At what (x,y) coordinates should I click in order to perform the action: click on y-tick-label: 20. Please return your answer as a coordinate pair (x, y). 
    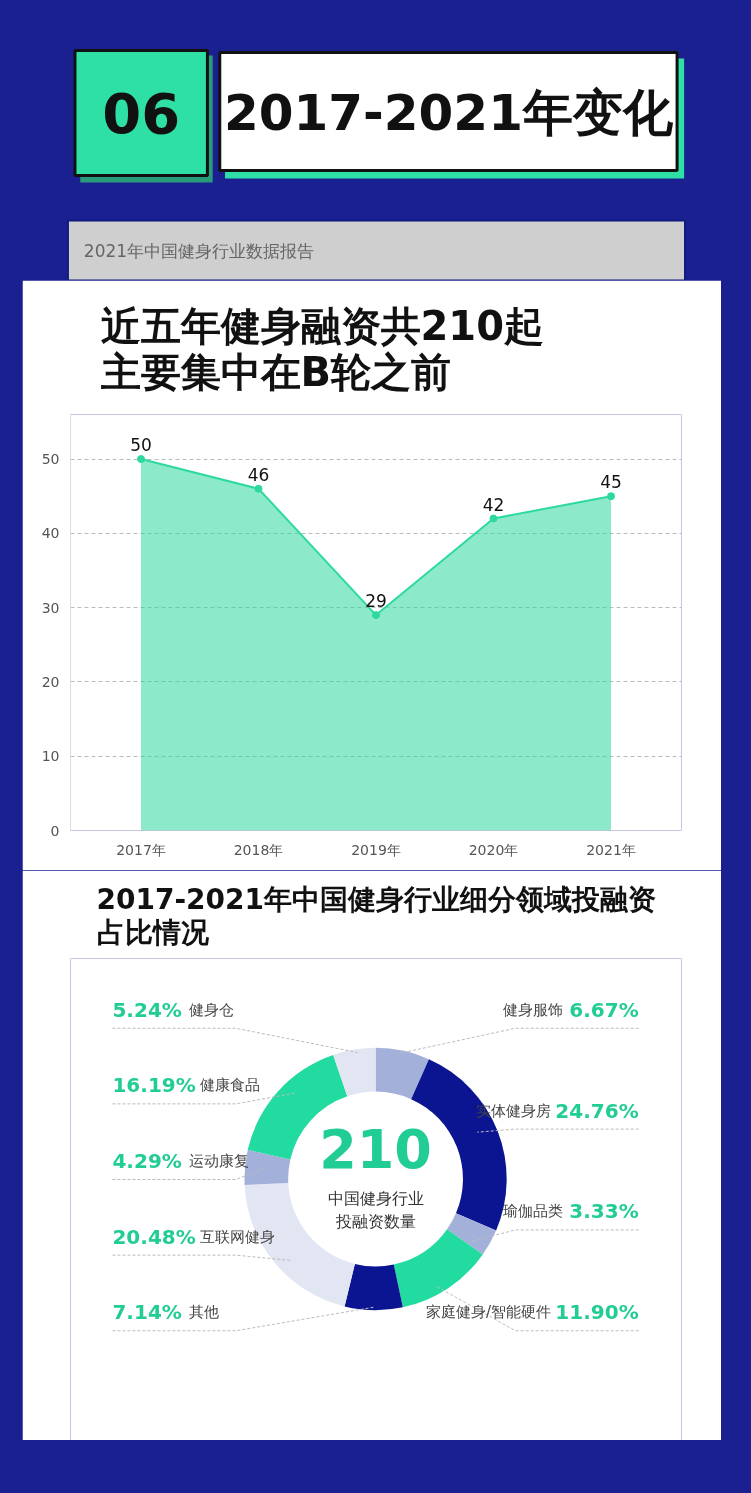
    Looking at the image, I should click on (50, 681).